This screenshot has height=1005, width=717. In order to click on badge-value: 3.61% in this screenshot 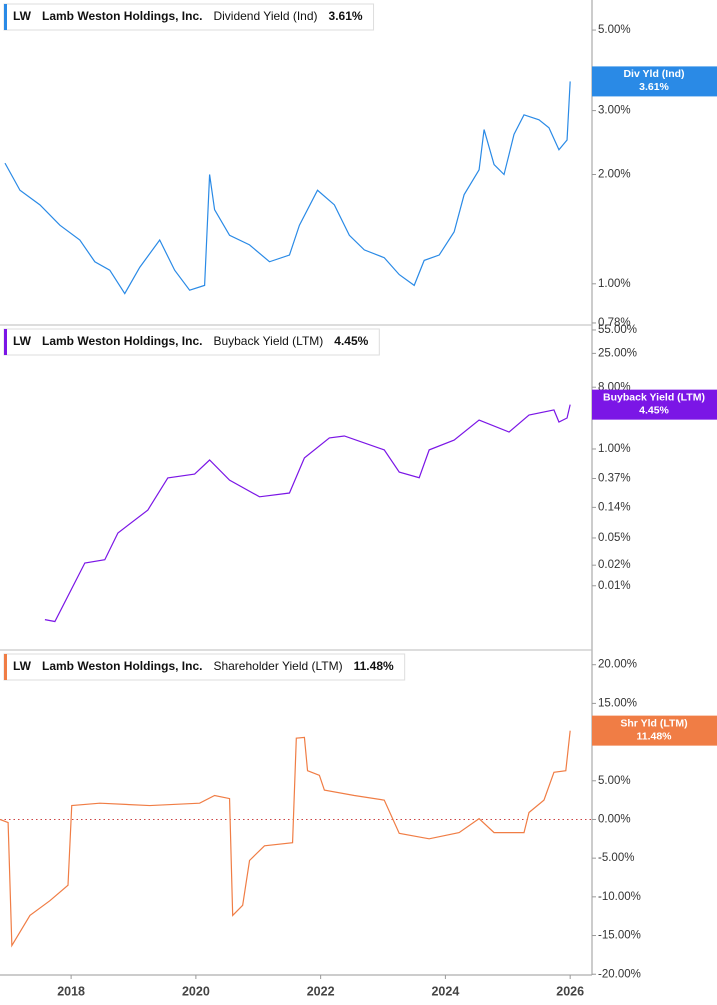, I will do `click(654, 87)`.